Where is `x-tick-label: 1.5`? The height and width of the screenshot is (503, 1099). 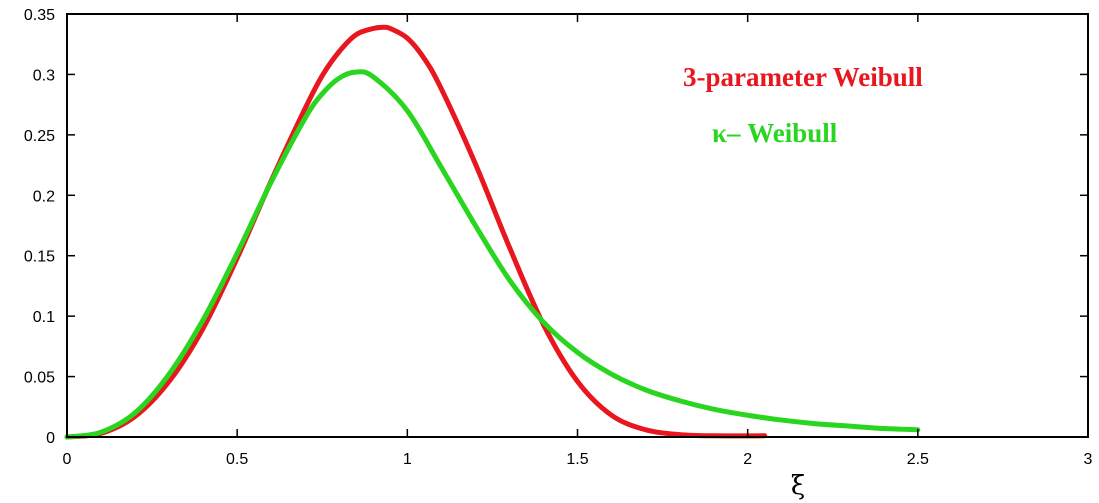
x-tick-label: 1.5 is located at coordinates (577, 459).